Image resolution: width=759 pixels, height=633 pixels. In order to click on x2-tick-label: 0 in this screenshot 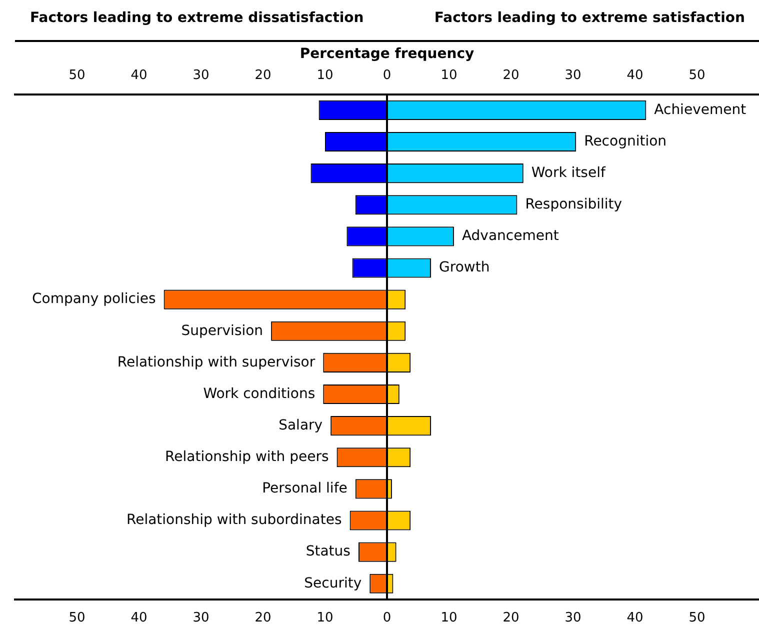, I will do `click(387, 618)`.